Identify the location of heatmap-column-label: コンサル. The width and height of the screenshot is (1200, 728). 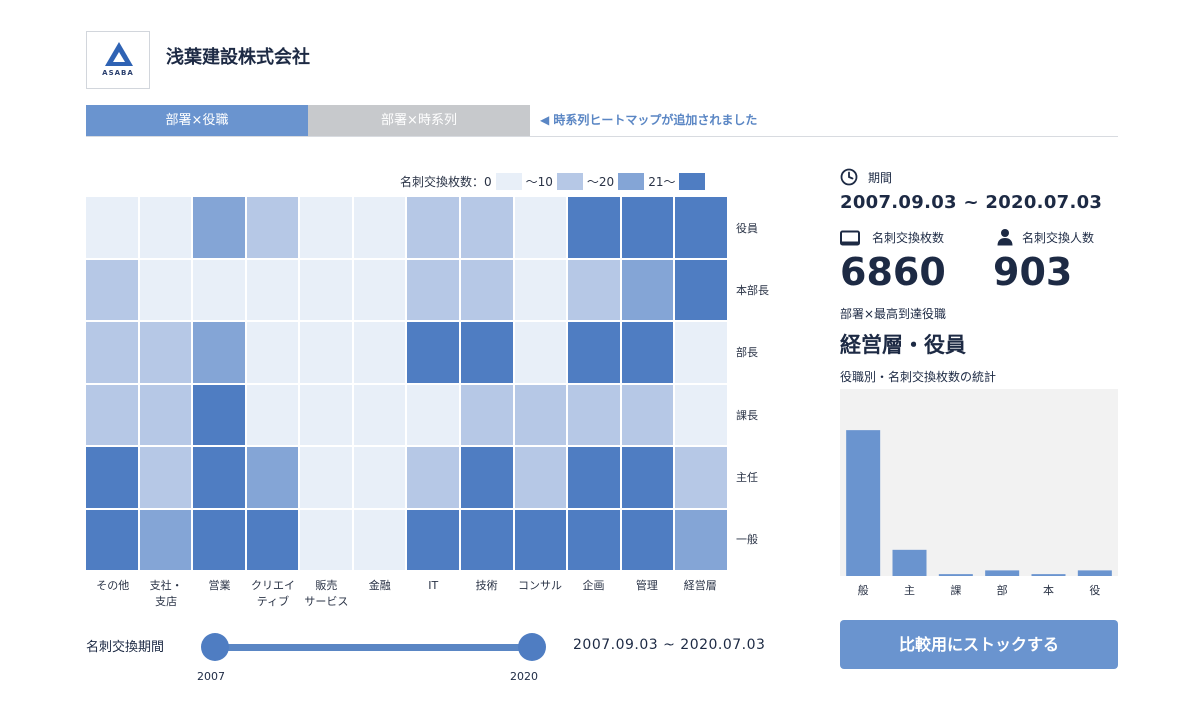
(540, 585).